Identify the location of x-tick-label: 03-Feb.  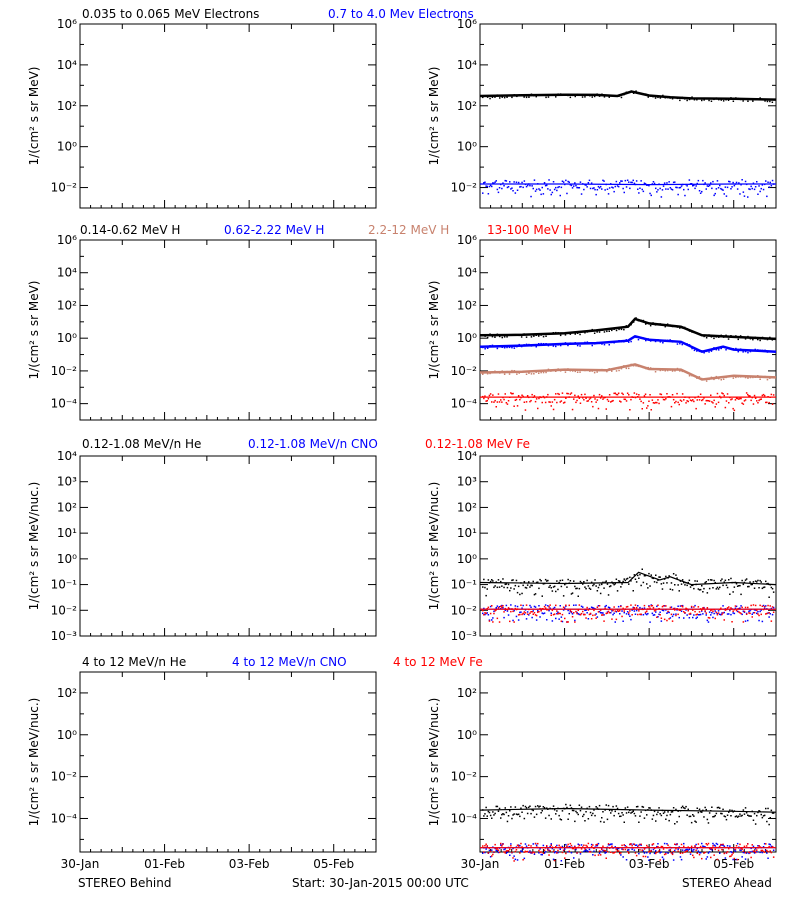
(249, 864).